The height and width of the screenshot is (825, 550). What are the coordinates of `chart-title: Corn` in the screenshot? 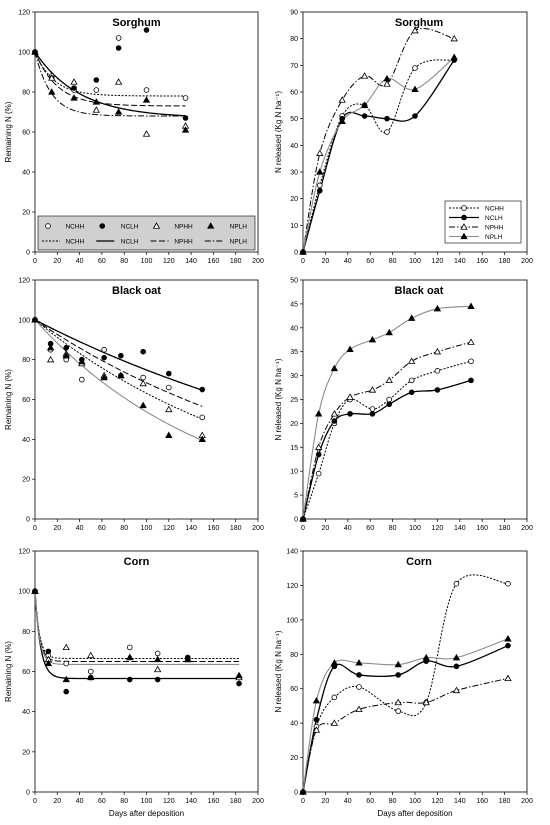 It's located at (137, 562).